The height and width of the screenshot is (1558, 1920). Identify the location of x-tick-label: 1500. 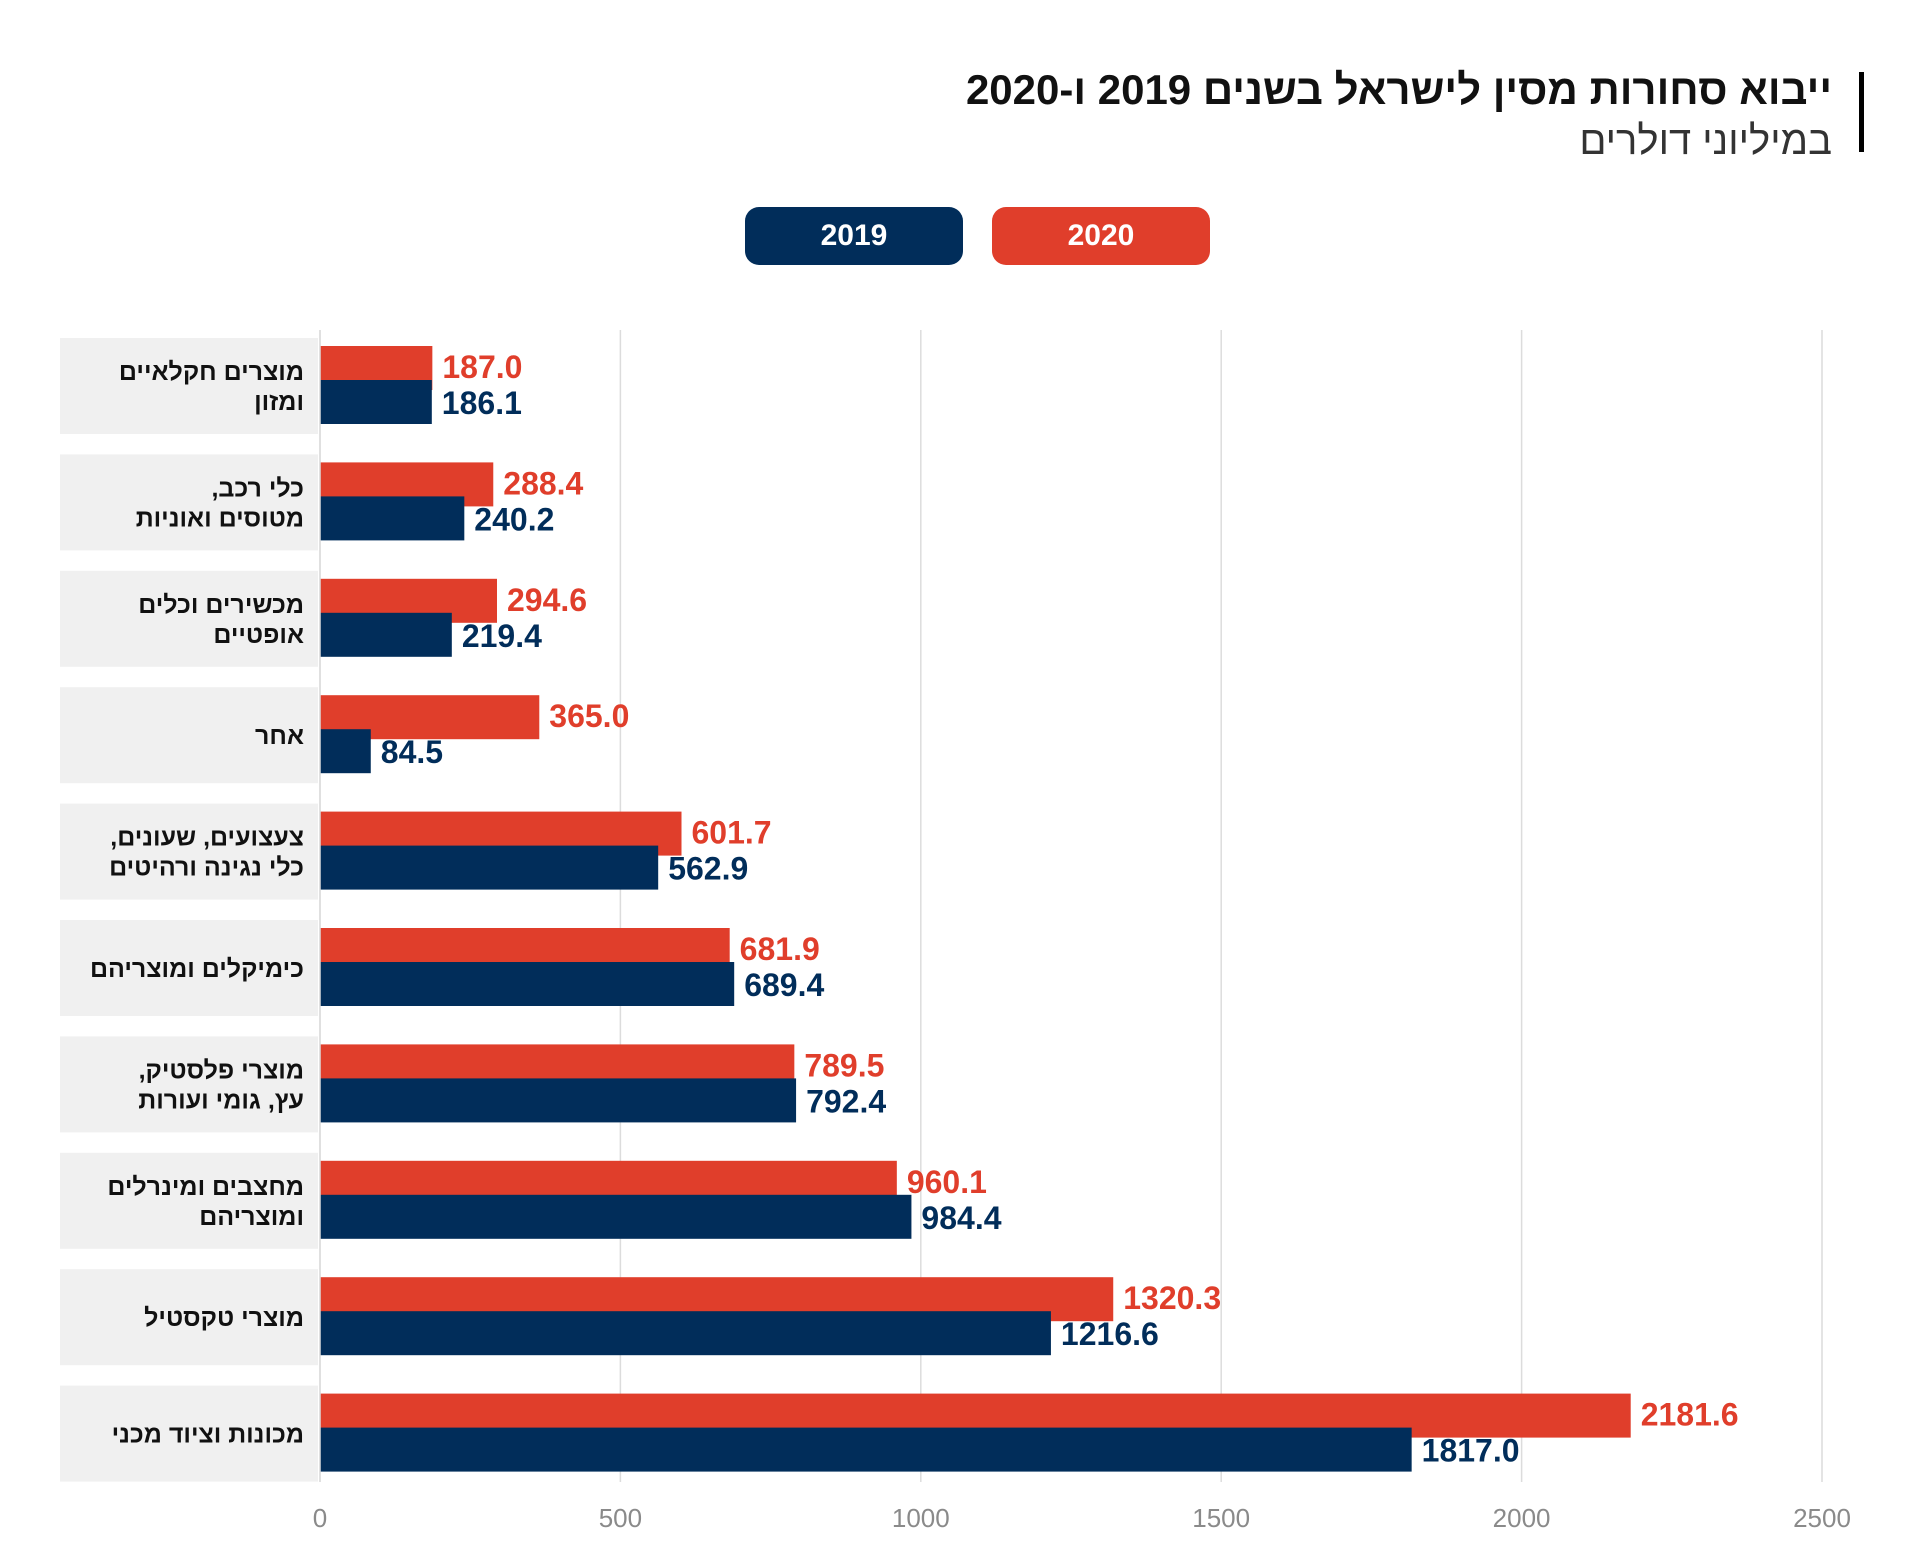
(1221, 1518).